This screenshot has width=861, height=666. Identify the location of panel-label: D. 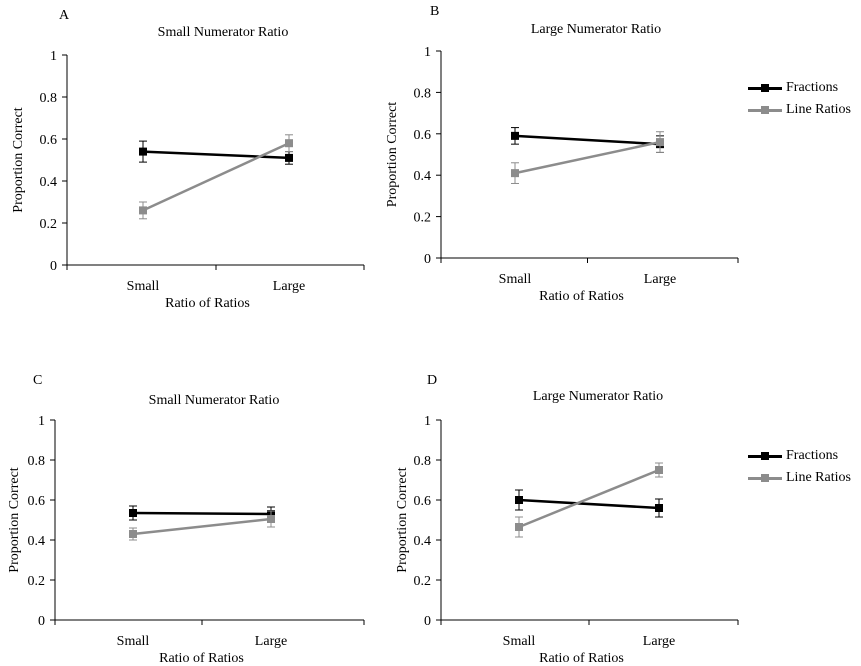
(432, 380).